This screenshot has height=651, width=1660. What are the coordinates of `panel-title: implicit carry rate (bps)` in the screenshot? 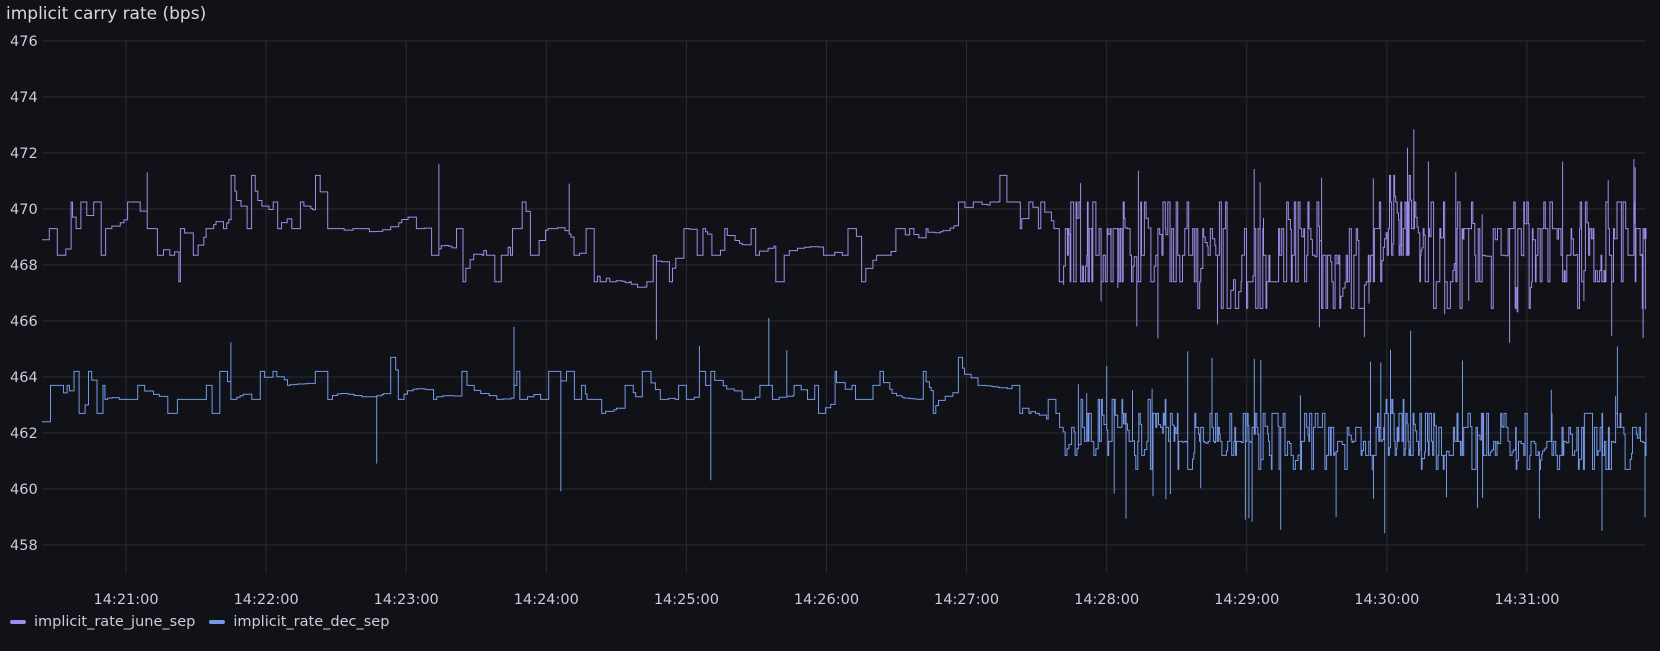 It's located at (106, 14).